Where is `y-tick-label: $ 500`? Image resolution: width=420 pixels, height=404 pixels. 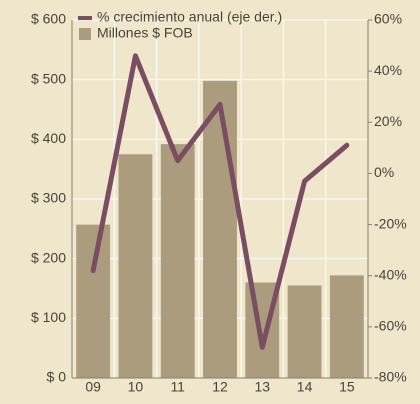
y-tick-label: $ 500 is located at coordinates (48, 78).